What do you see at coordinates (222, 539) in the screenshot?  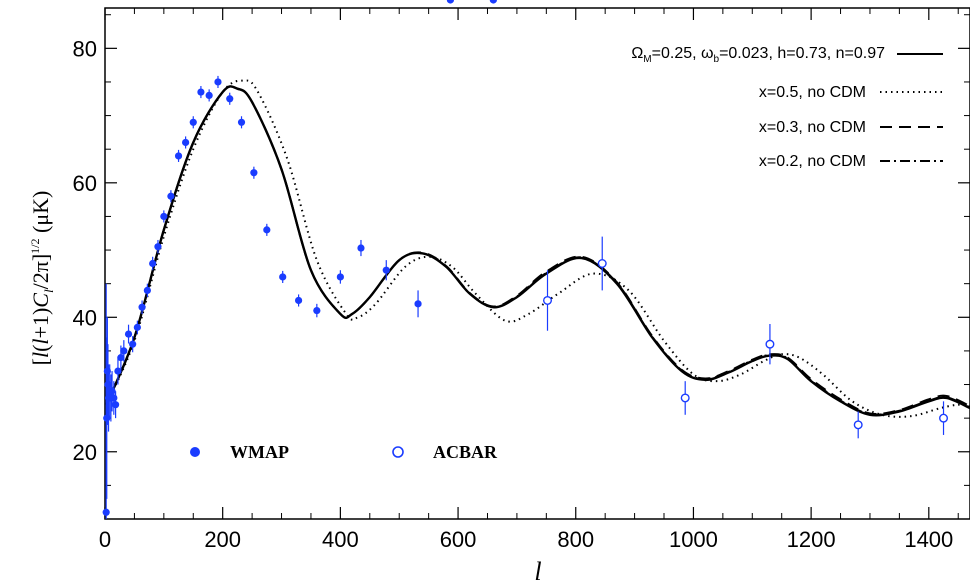 I see `x-tick-label: 200` at bounding box center [222, 539].